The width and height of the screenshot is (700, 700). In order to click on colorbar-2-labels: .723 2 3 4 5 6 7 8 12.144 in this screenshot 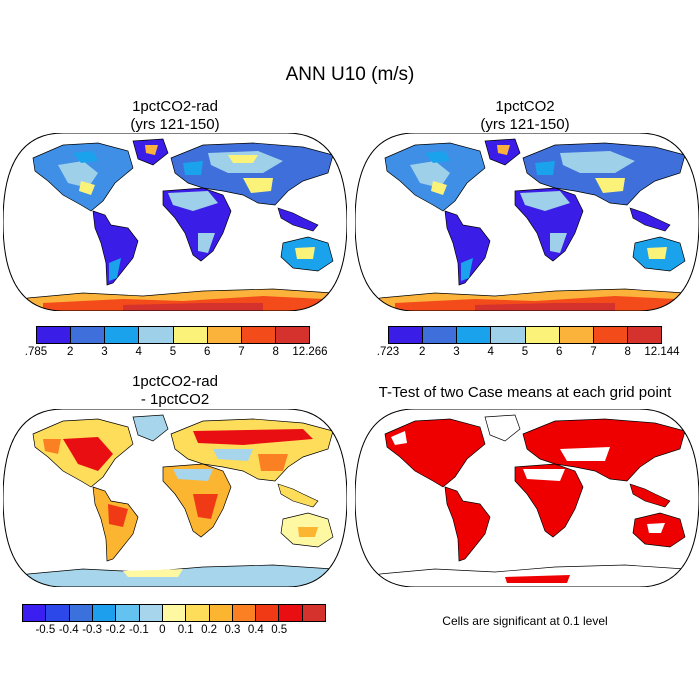, I will do `click(528, 353)`.